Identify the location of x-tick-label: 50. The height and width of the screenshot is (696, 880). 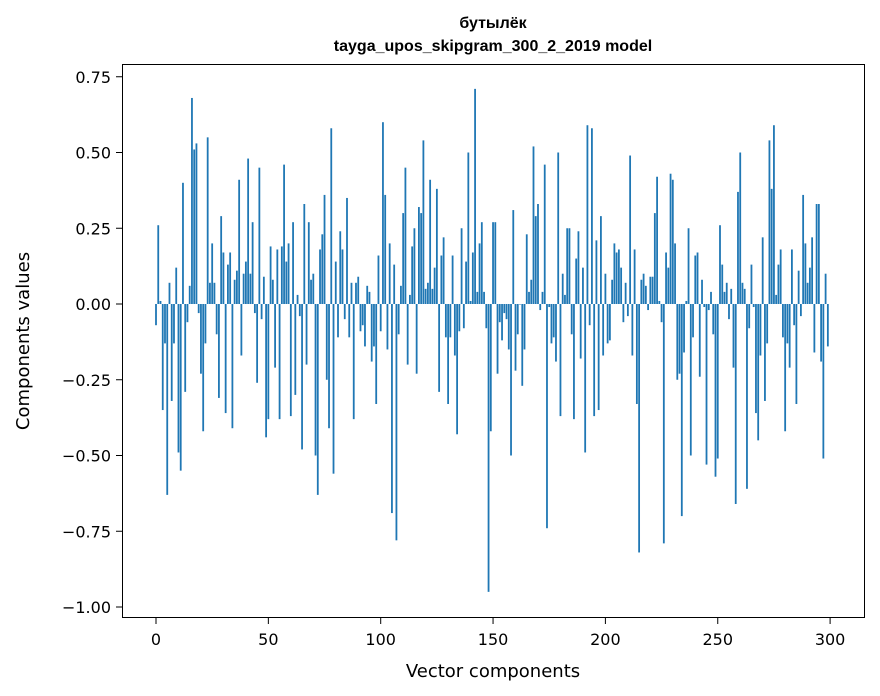
(268, 639).